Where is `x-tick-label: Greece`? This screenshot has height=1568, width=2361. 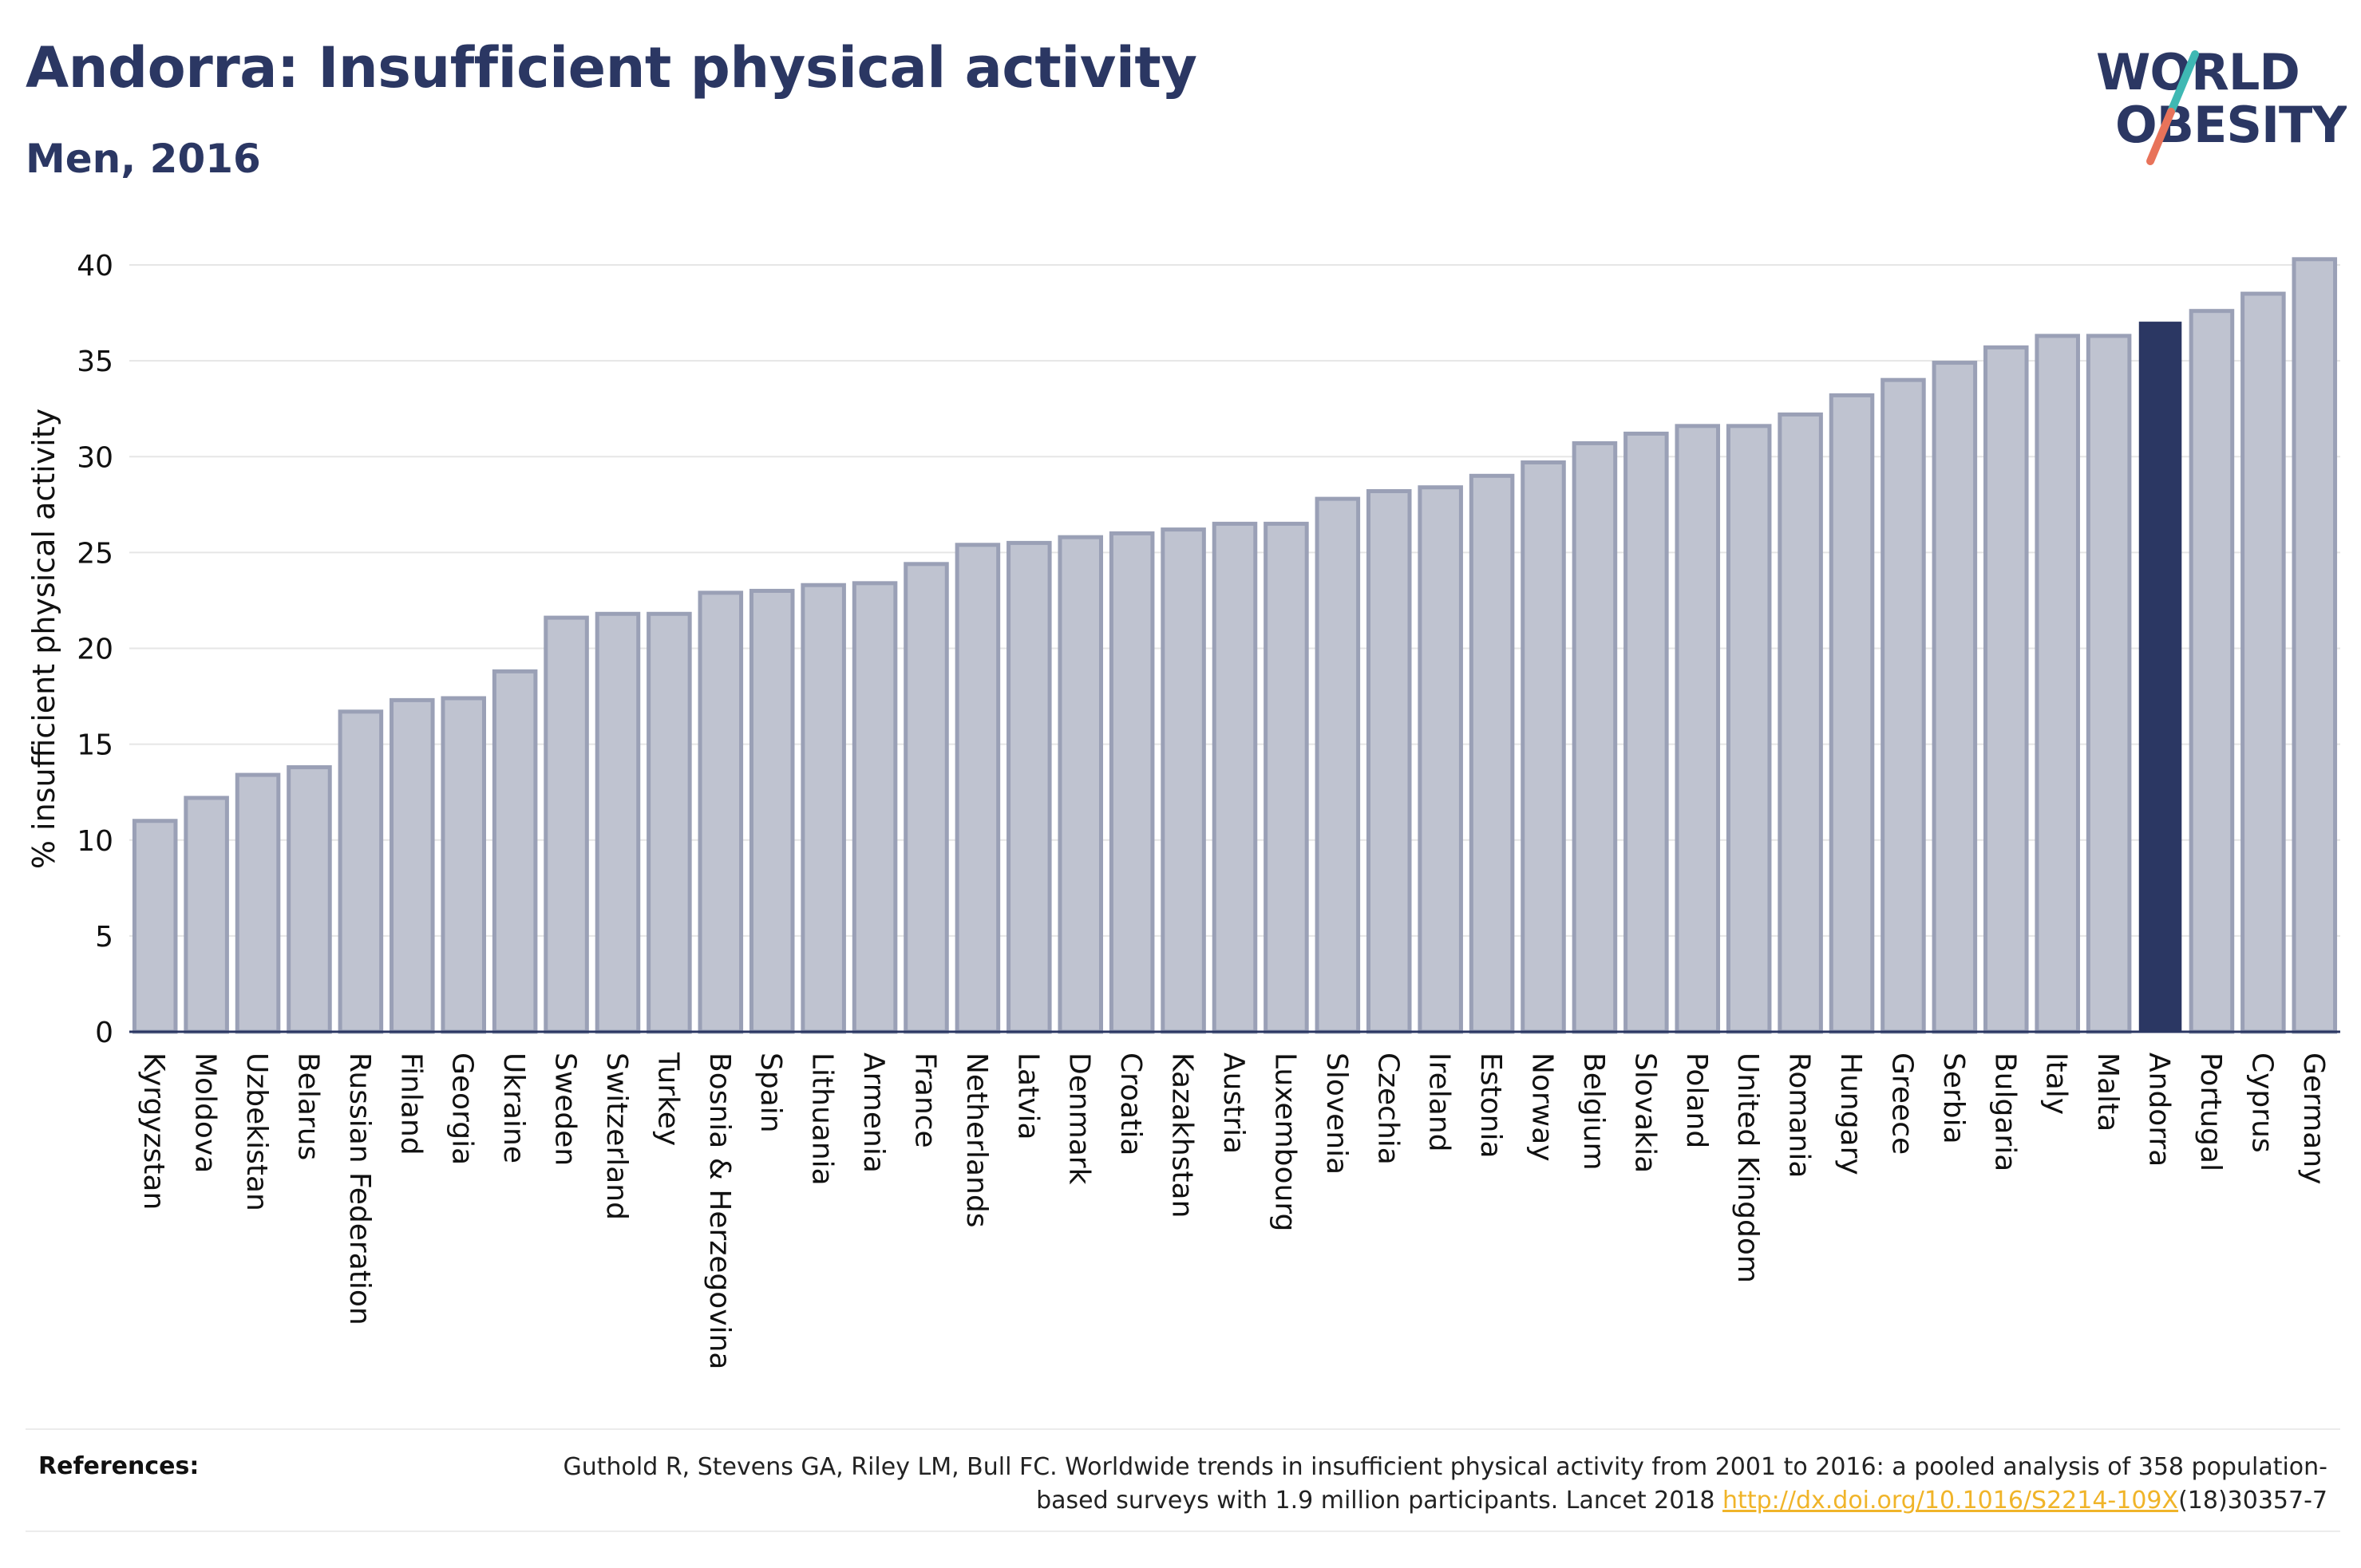
x-tick-label: Greece is located at coordinates (1901, 1104).